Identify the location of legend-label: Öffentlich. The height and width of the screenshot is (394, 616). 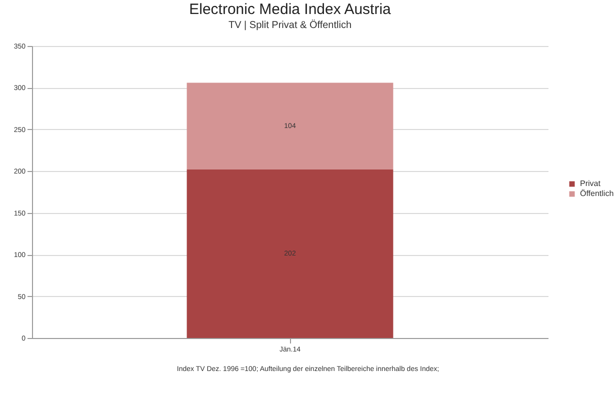
(597, 193).